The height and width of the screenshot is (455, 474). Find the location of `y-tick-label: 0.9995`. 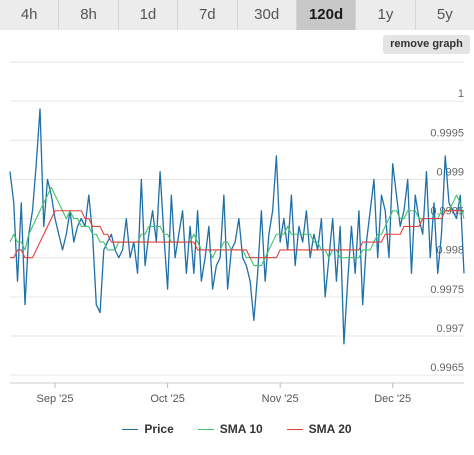

y-tick-label: 0.9995 is located at coordinates (447, 133).